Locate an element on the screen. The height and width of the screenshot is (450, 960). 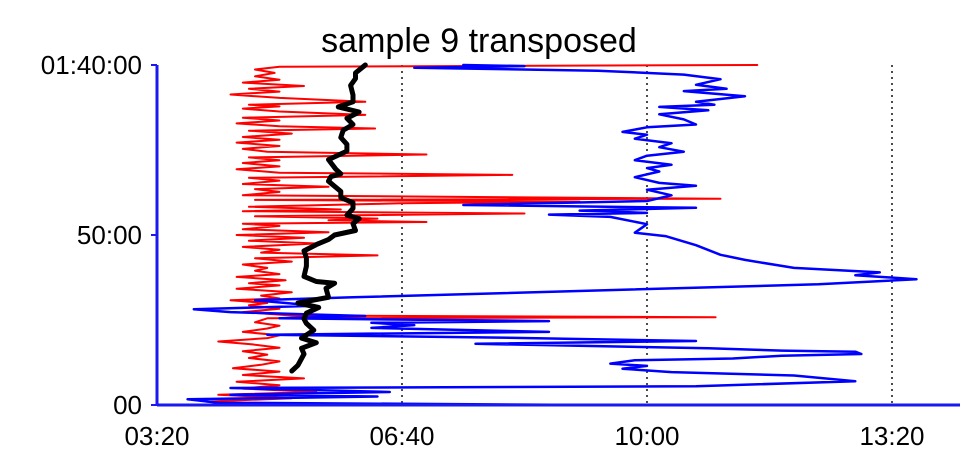
y-tick-label: 01:40:00 is located at coordinates (91, 65).